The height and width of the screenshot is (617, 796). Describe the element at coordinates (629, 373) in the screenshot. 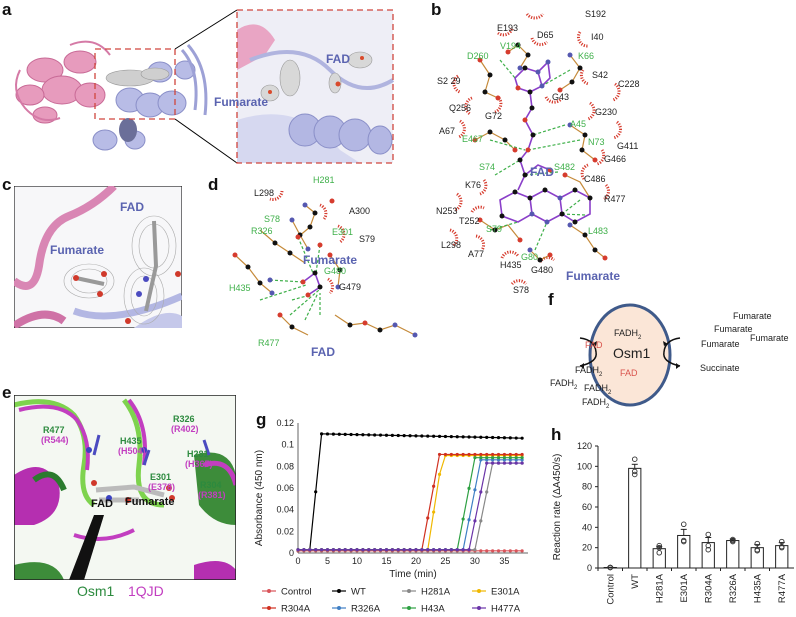

I see `panel-f-fad-inside: FAD` at that location.